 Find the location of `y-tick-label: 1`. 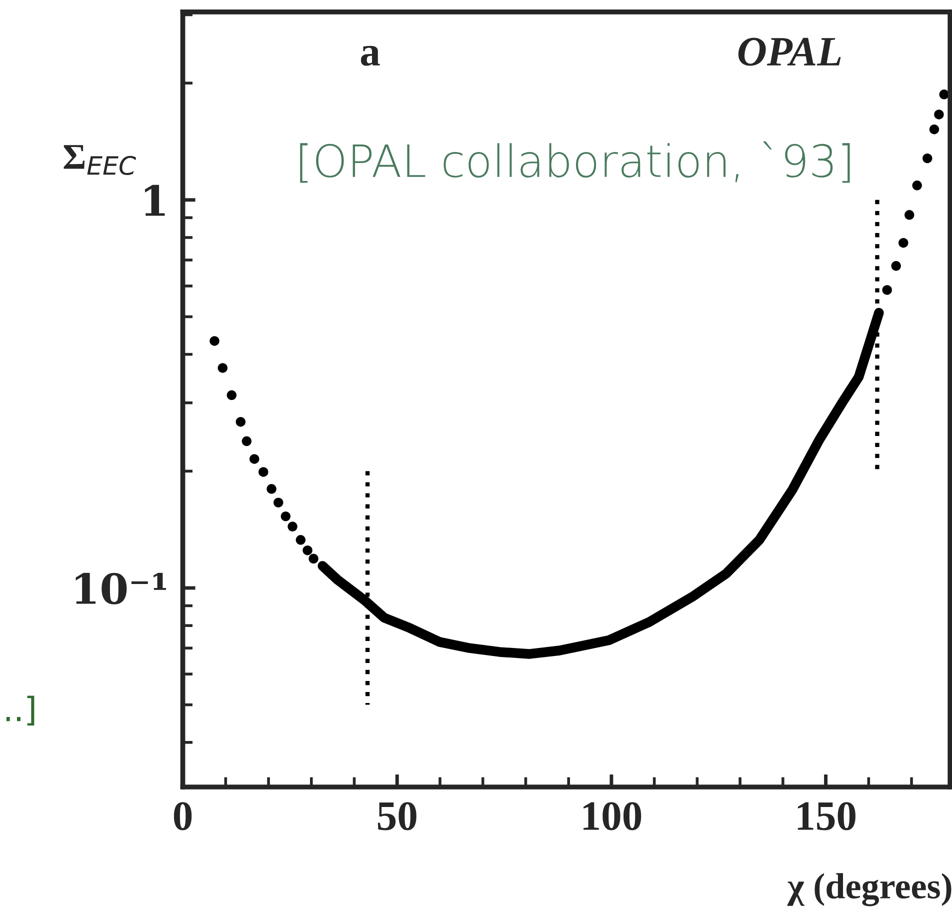

y-tick-label: 1 is located at coordinates (154, 200).